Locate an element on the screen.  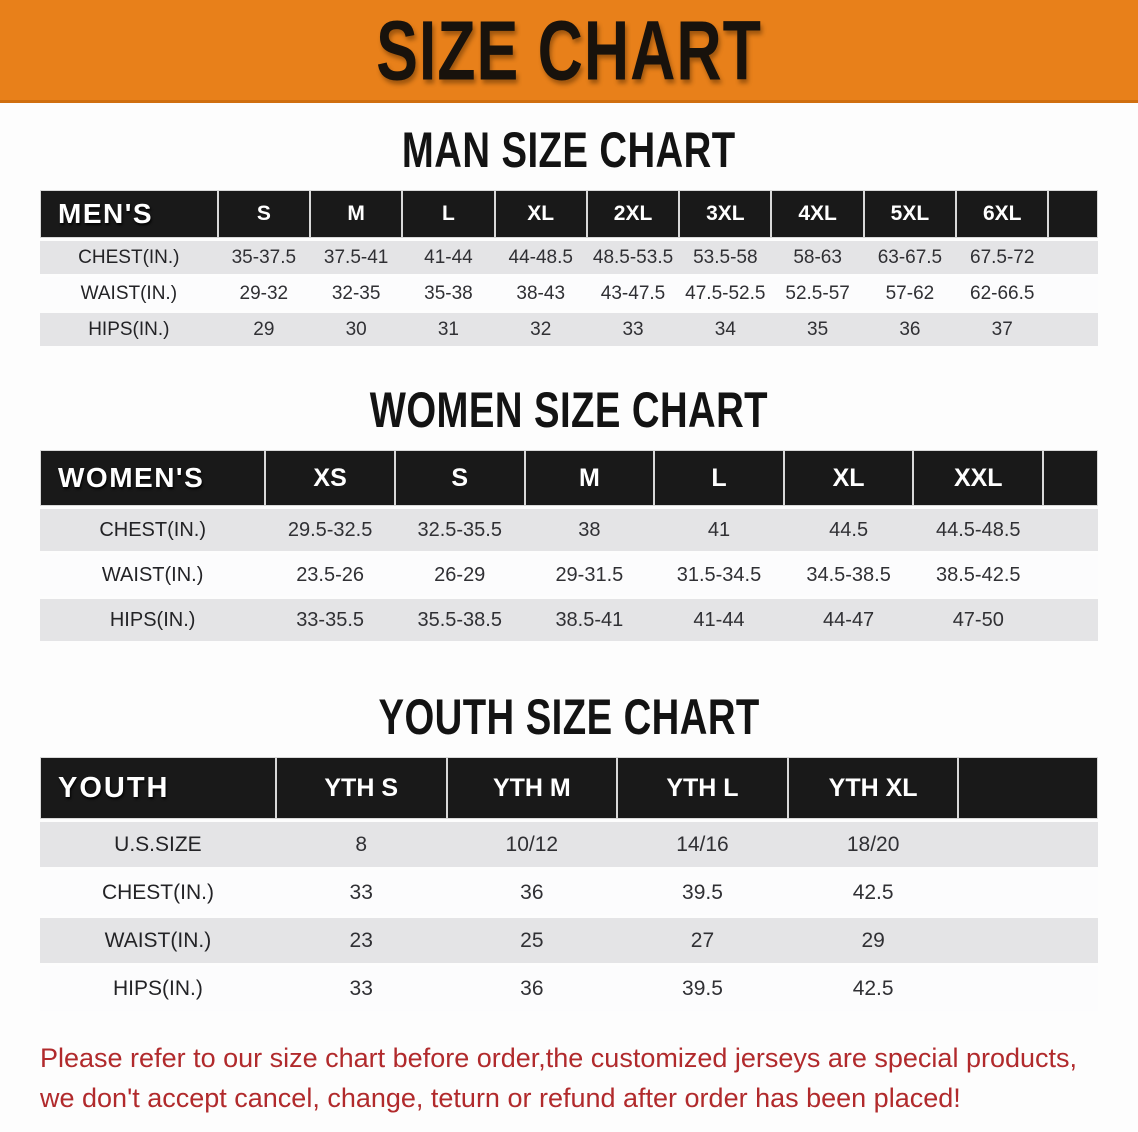
size-value-cell: 30 is located at coordinates (356, 329).